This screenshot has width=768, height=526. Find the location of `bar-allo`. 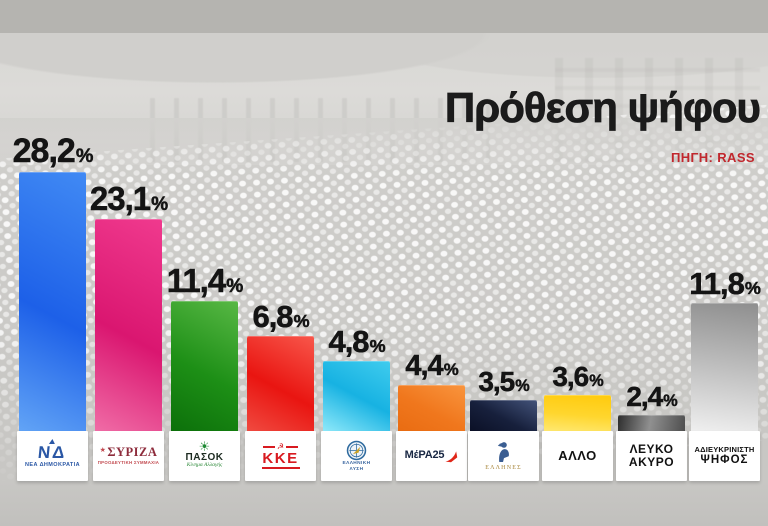

bar-allo is located at coordinates (577, 413).